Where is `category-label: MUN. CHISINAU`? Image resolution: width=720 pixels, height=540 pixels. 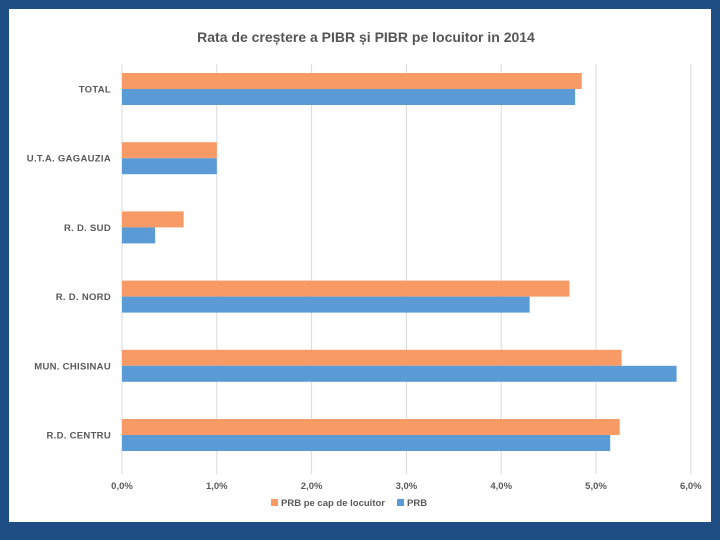
category-label: MUN. CHISINAU is located at coordinates (72, 366).